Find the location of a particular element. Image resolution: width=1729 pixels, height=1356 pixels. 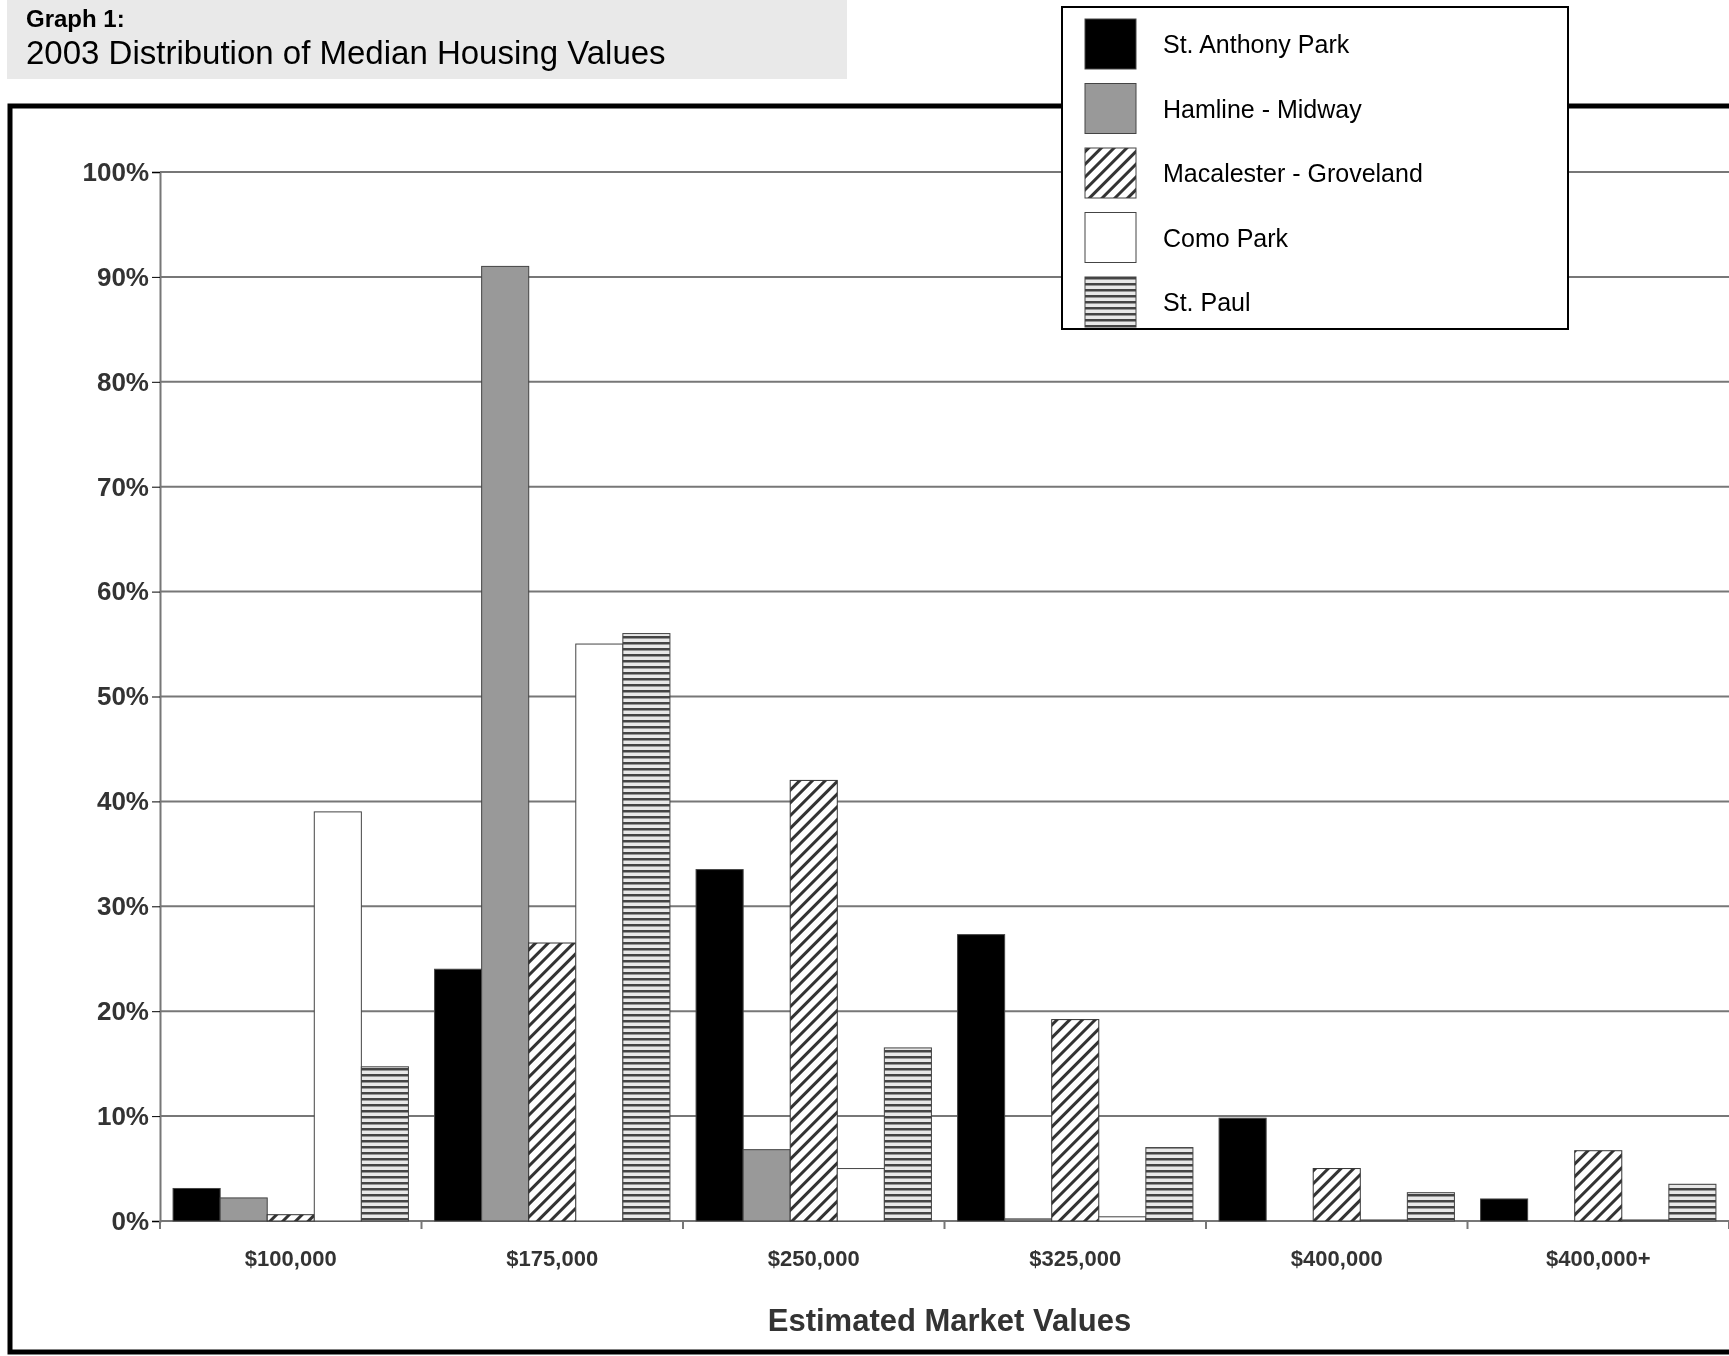

chart-subtitle: 2003 Distribution of Median Housing Values is located at coordinates (346, 52).